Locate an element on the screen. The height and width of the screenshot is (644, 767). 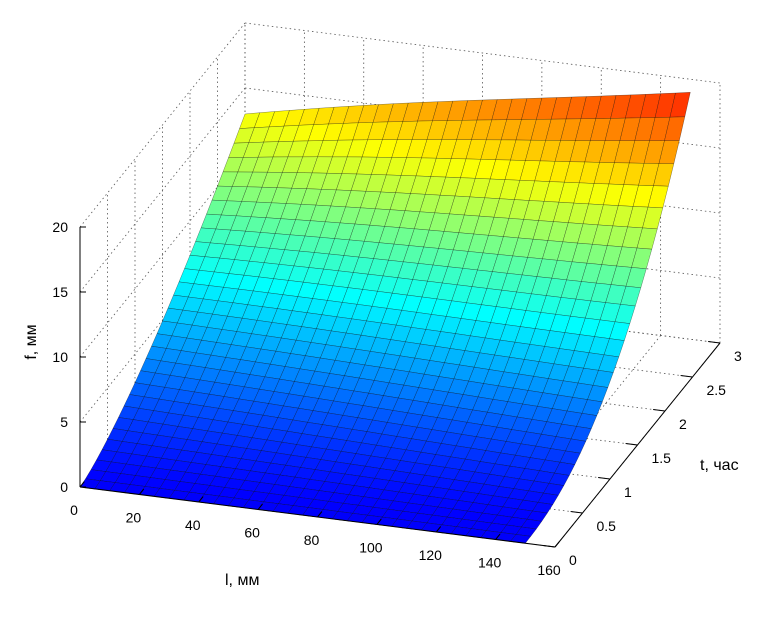
y-axis-label: t, час is located at coordinates (719, 465).